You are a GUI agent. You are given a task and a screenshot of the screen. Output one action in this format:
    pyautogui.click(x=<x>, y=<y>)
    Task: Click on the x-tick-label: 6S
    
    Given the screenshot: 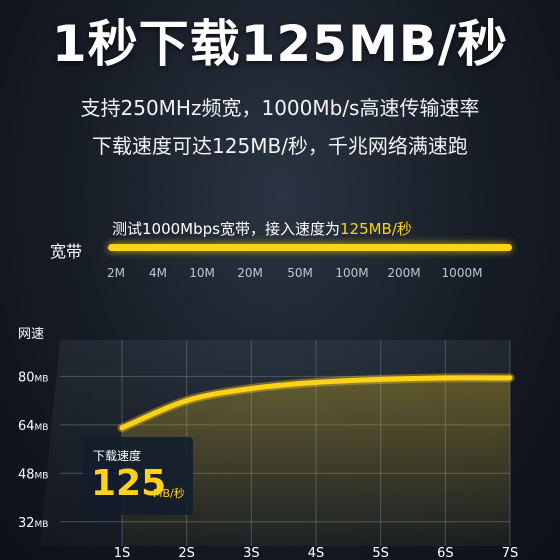 What is the action you would take?
    pyautogui.click(x=445, y=553)
    